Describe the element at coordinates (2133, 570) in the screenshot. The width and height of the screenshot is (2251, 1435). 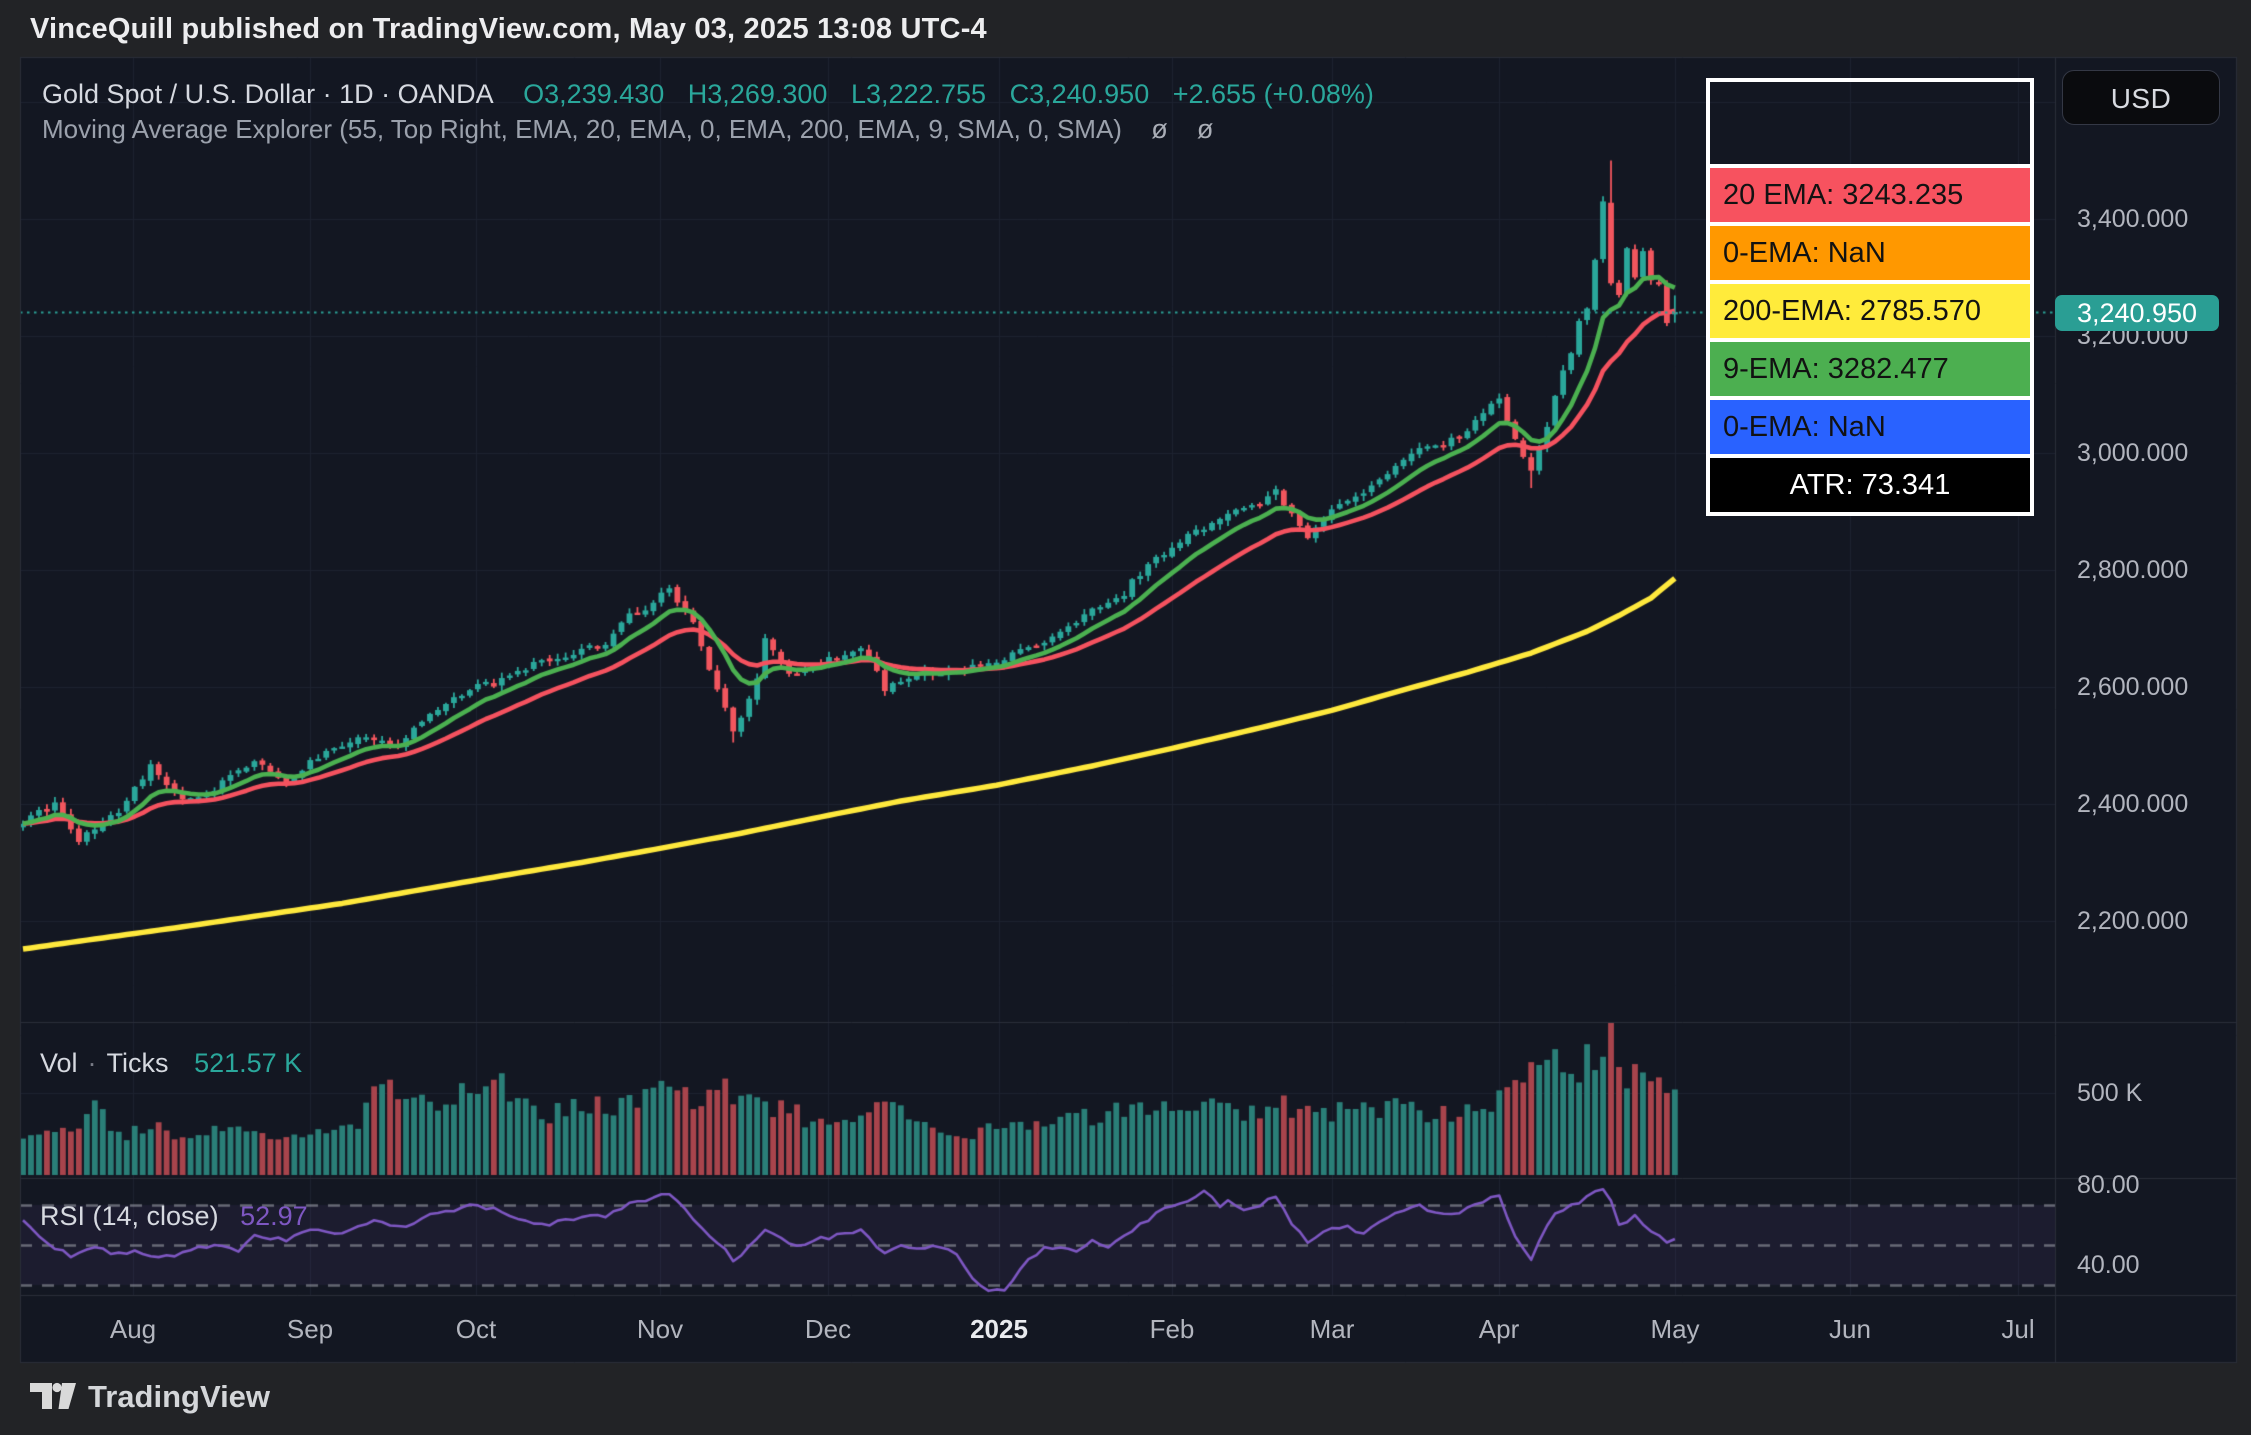
I see `price-axis-label: 2,800.000` at that location.